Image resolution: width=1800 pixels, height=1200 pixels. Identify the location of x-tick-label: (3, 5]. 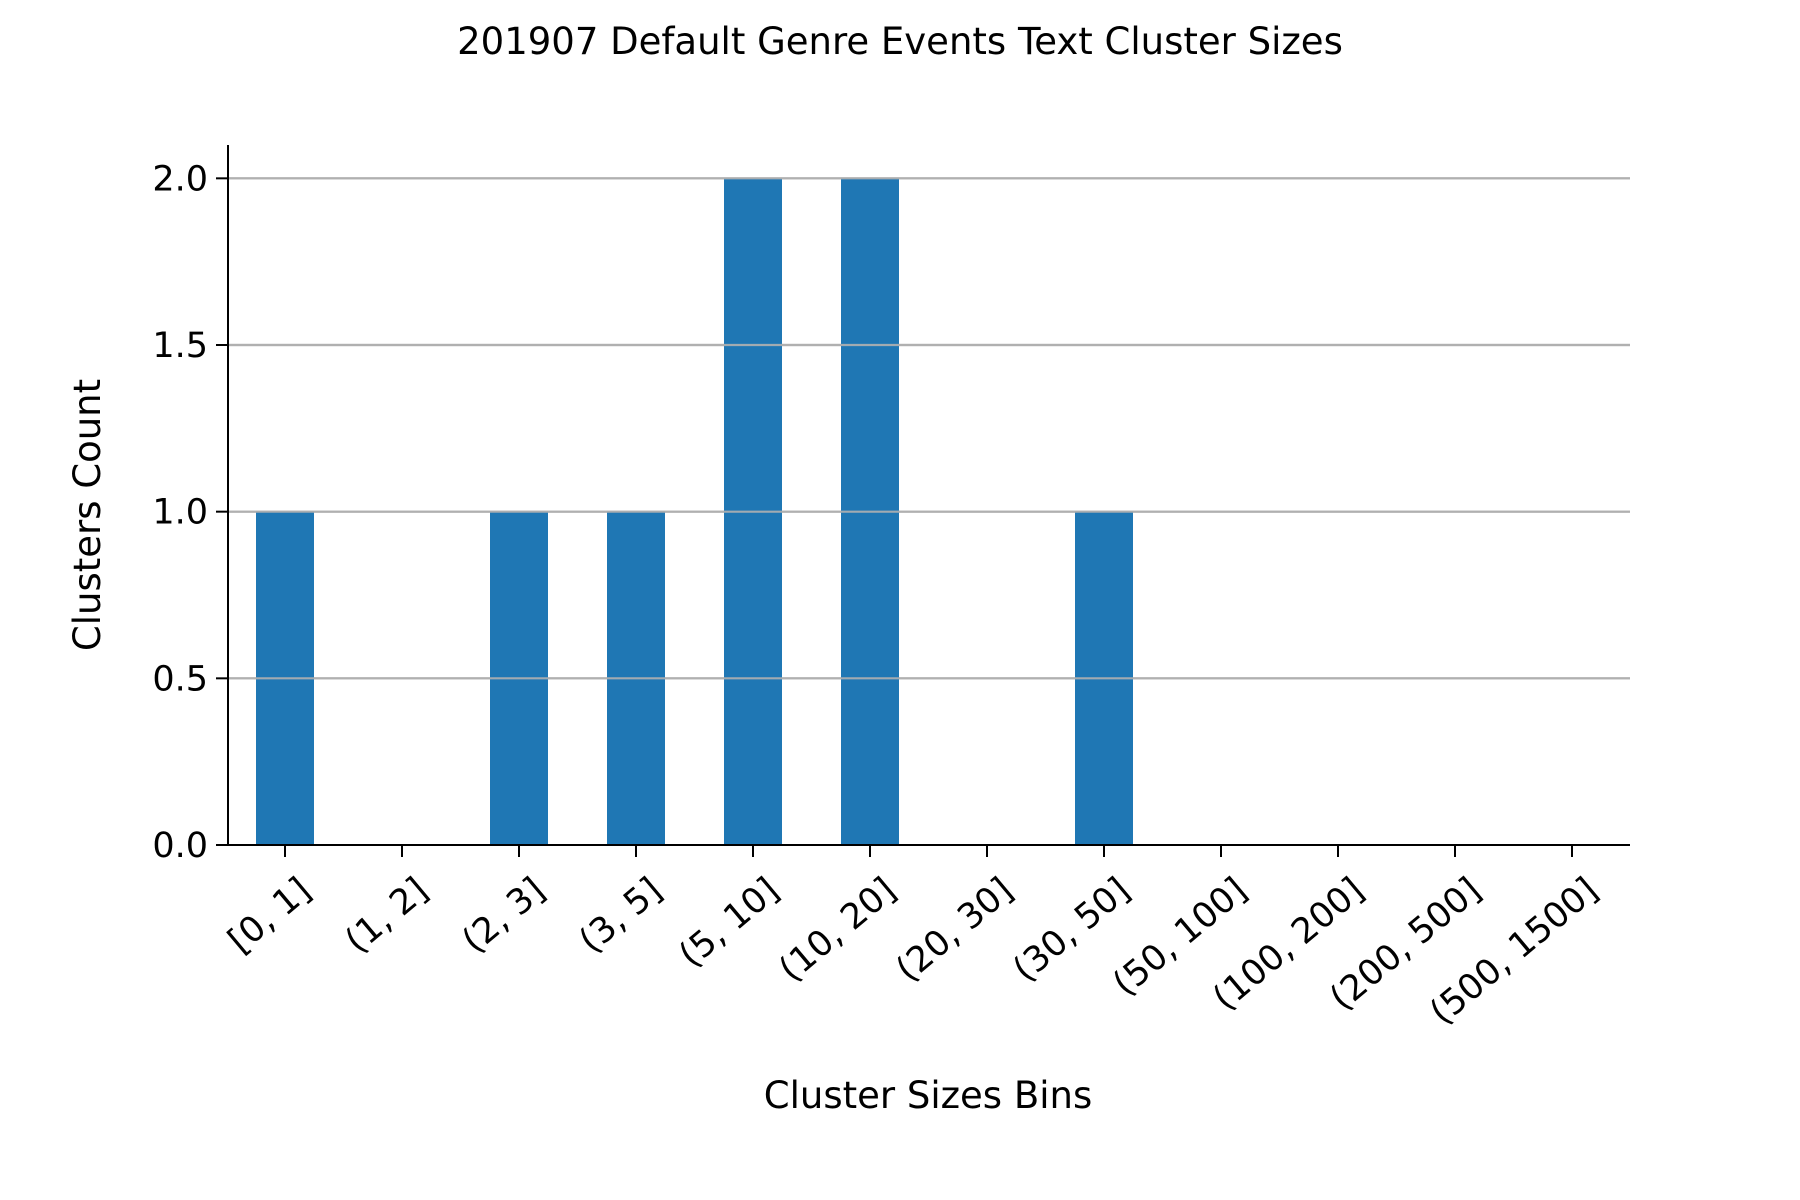
(621, 915).